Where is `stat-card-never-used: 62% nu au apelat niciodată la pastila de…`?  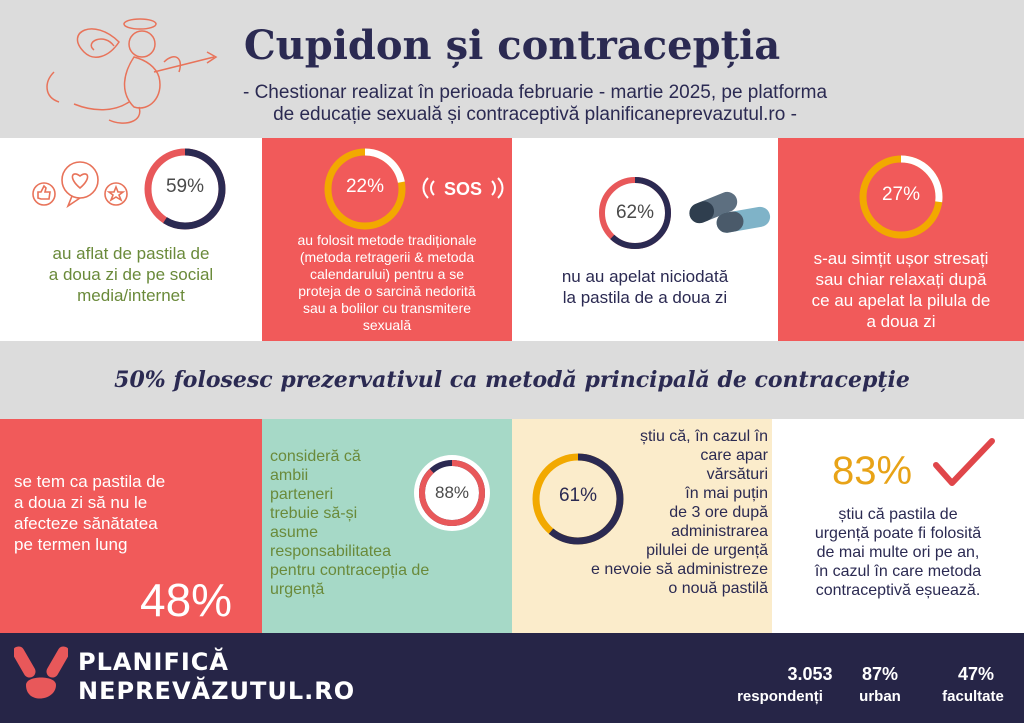 stat-card-never-used: 62% nu au apelat niciodată la pastila de… is located at coordinates (645, 239).